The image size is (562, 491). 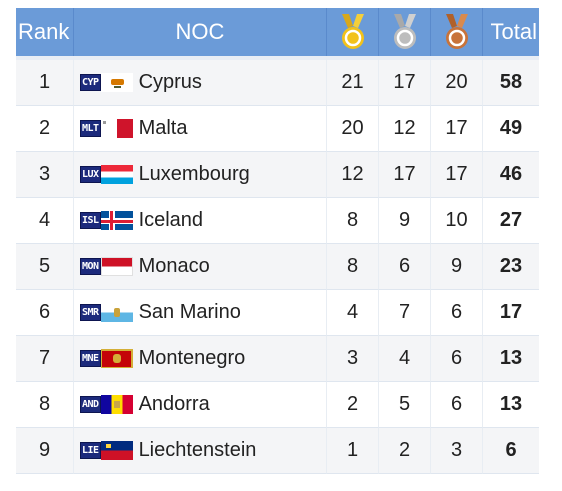 I want to click on silver-count: 4, so click(x=405, y=359).